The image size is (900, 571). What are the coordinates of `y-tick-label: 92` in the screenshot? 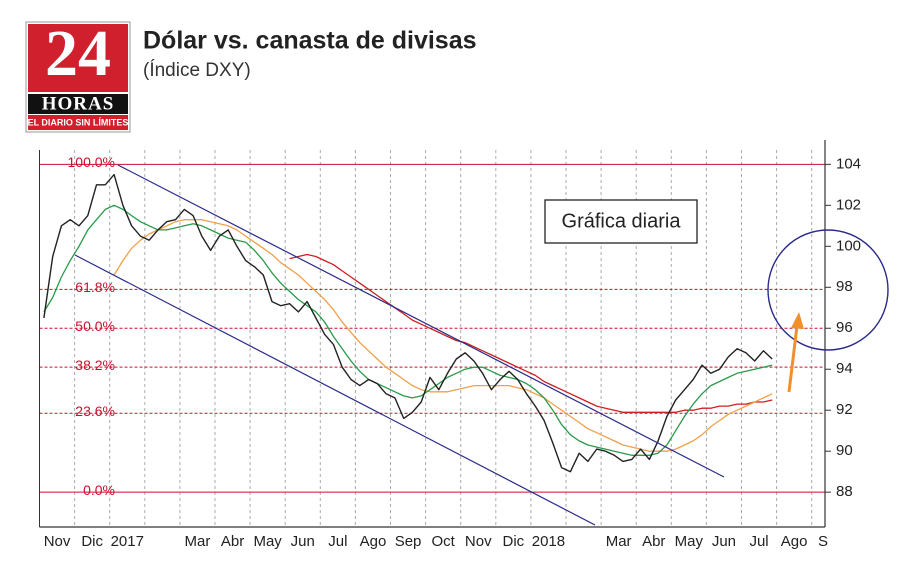 It's located at (844, 409).